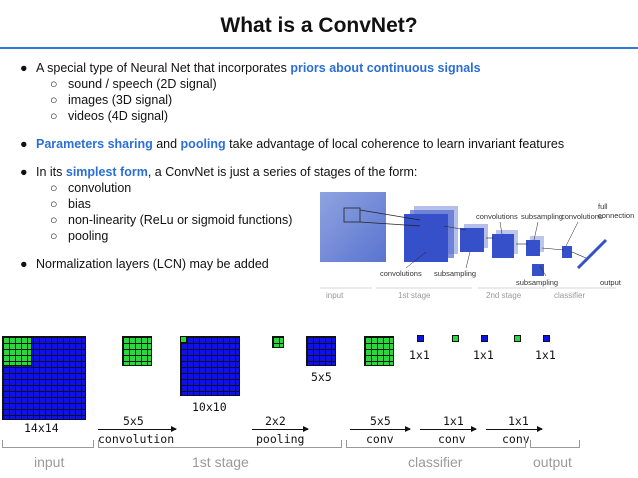 Image resolution: width=638 pixels, height=478 pixels. Describe the element at coordinates (538, 270) in the screenshot. I see `stage2-lower-map` at that location.